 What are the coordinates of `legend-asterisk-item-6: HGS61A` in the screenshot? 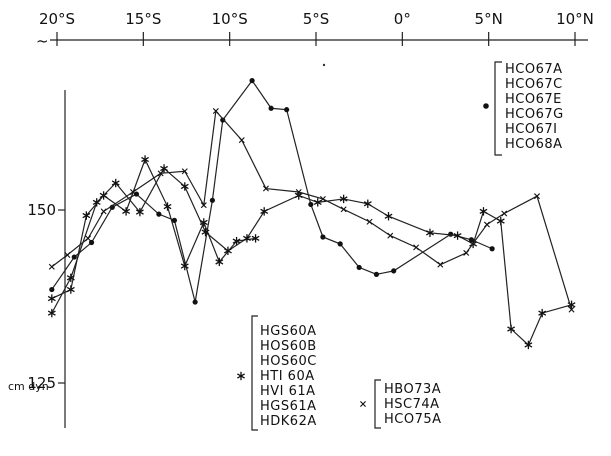 It's located at (288, 406).